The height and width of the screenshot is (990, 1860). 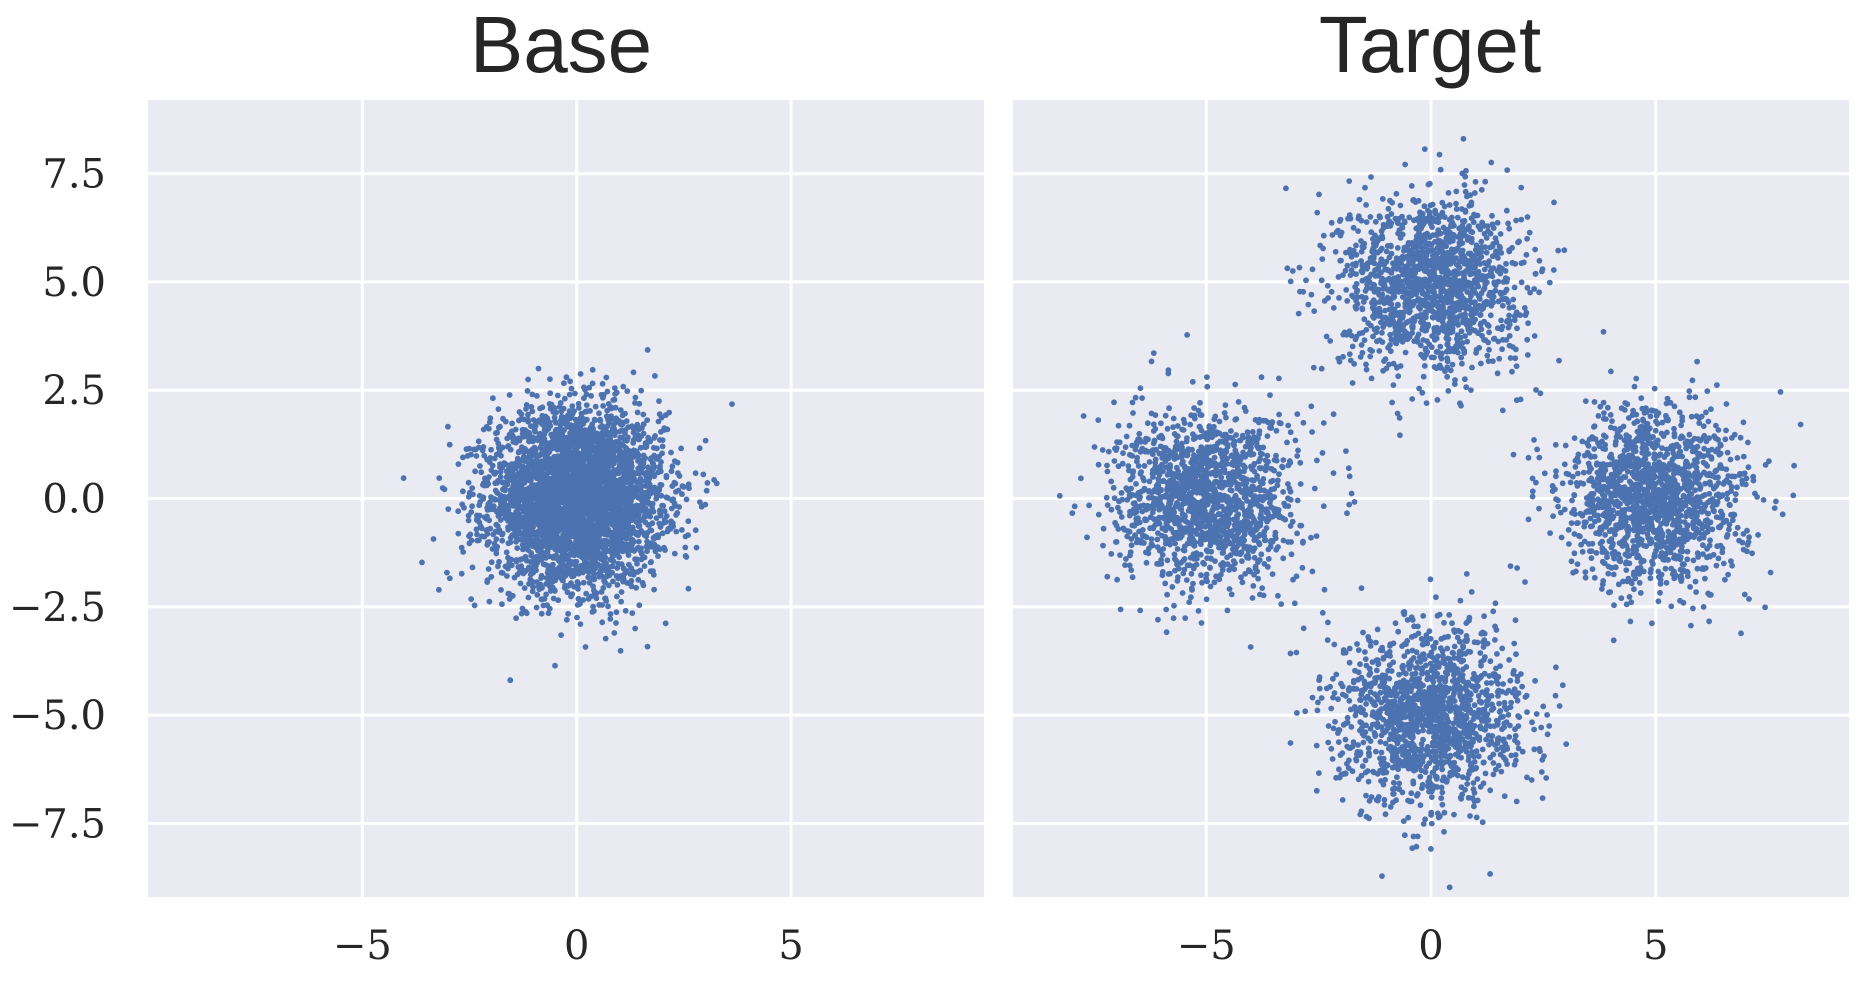 I want to click on base-x-ticks: −5 0 5, so click(x=568, y=946).